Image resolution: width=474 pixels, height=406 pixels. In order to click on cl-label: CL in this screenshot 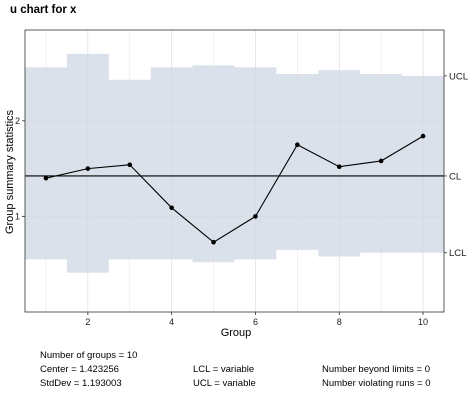, I will do `click(455, 176)`.